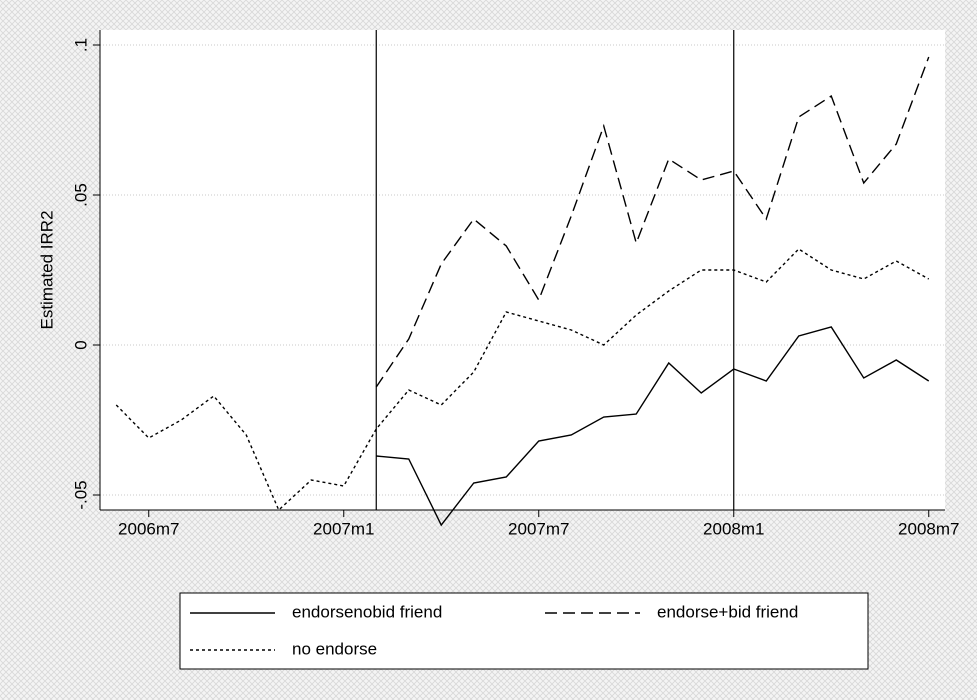 Image resolution: width=977 pixels, height=700 pixels. Describe the element at coordinates (343, 528) in the screenshot. I see `x-tick-label: 2007m1` at that location.